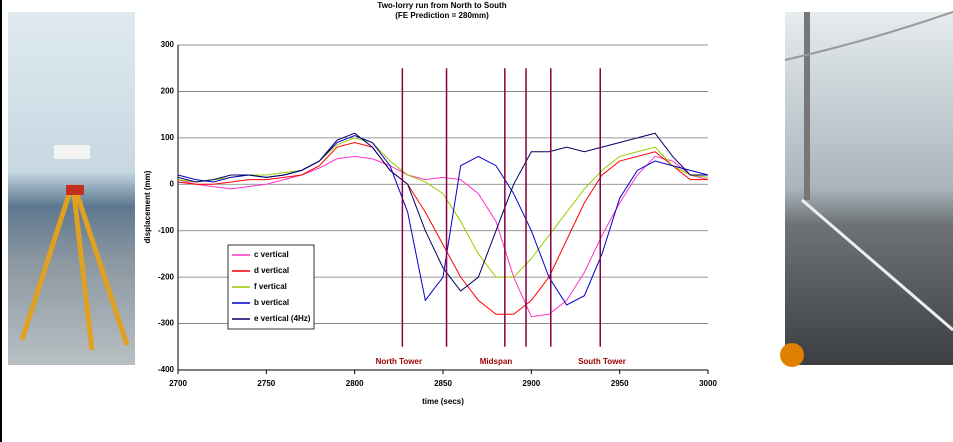 The height and width of the screenshot is (442, 953). What do you see at coordinates (271, 302) in the screenshot?
I see `legend-label: b vertical` at bounding box center [271, 302].